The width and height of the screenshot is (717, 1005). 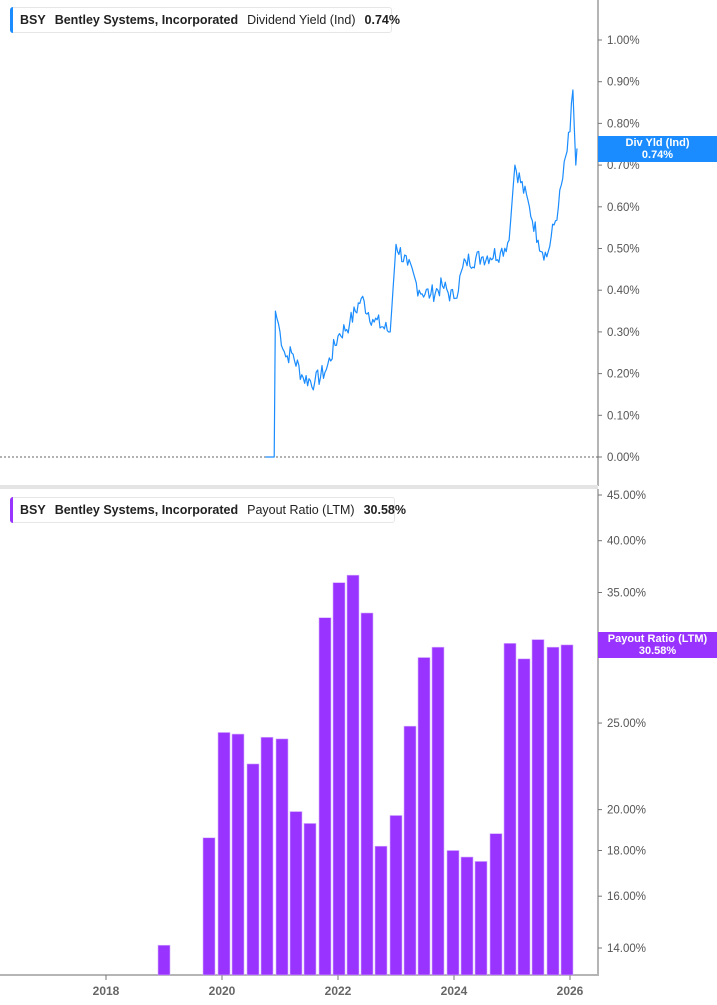 What do you see at coordinates (623, 41) in the screenshot?
I see `svg-text: 1.00%` at bounding box center [623, 41].